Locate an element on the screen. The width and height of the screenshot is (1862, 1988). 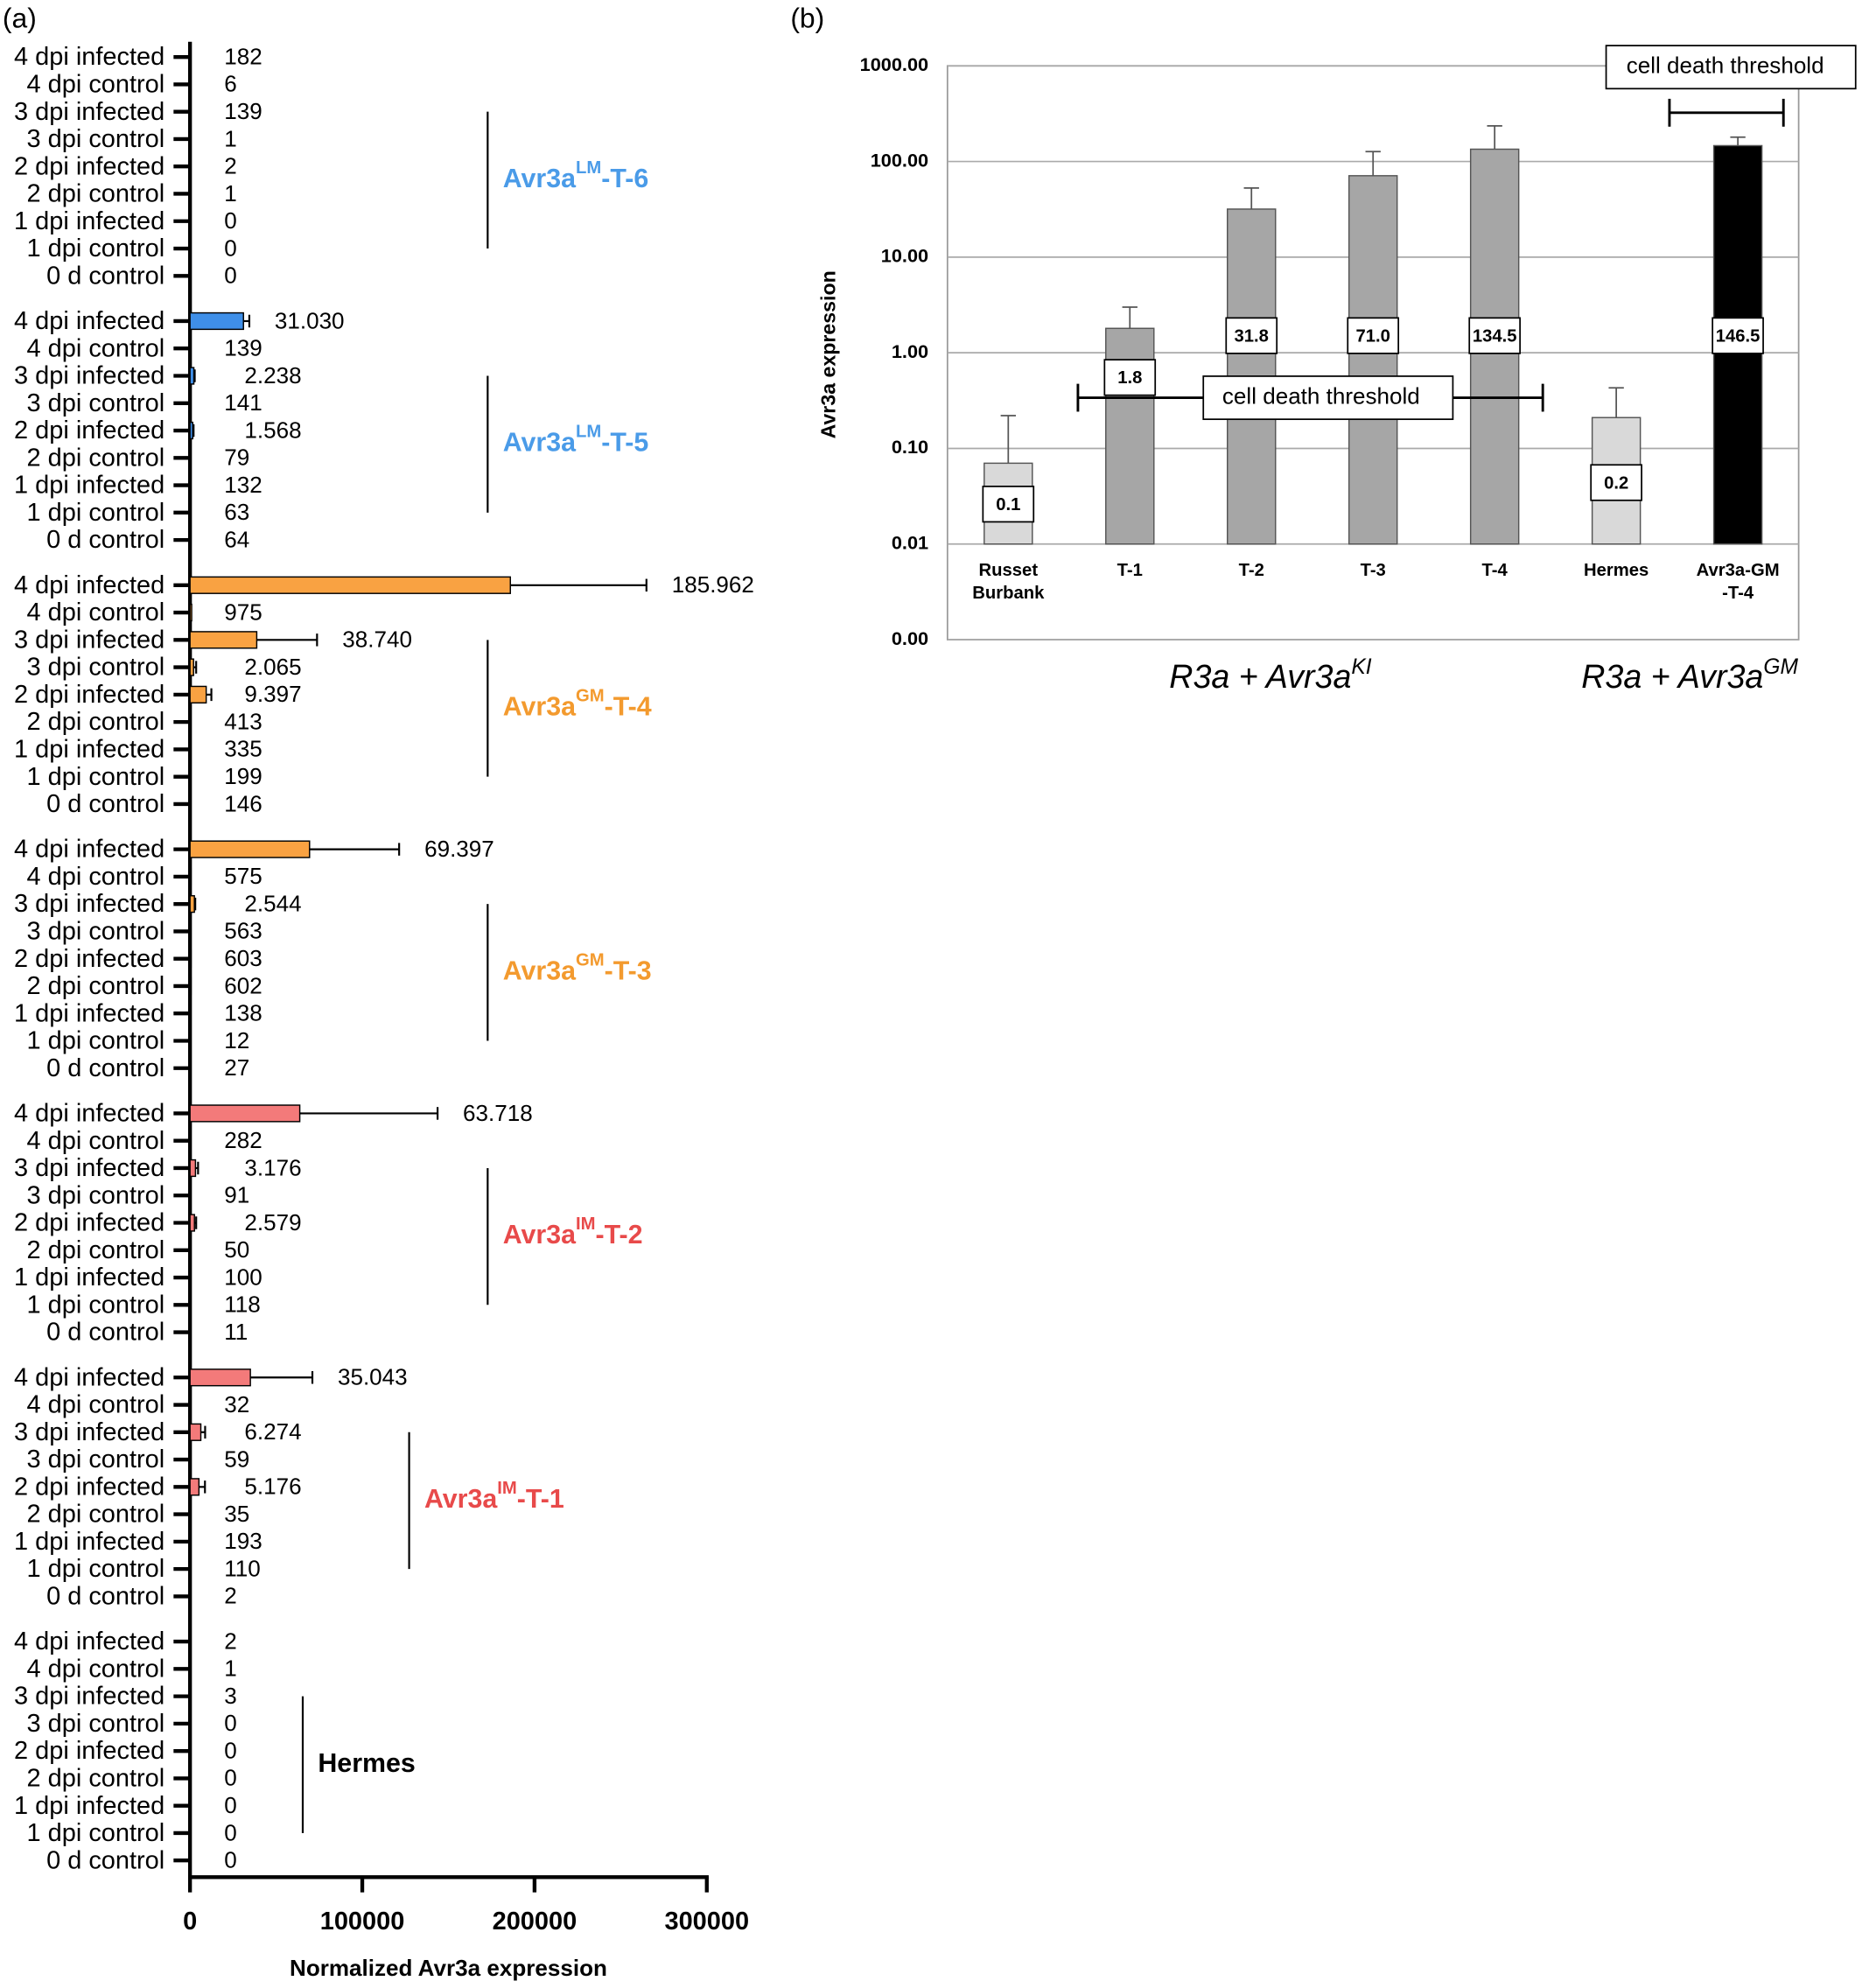
group-label-suffix: -T-5 is located at coordinates (624, 443).